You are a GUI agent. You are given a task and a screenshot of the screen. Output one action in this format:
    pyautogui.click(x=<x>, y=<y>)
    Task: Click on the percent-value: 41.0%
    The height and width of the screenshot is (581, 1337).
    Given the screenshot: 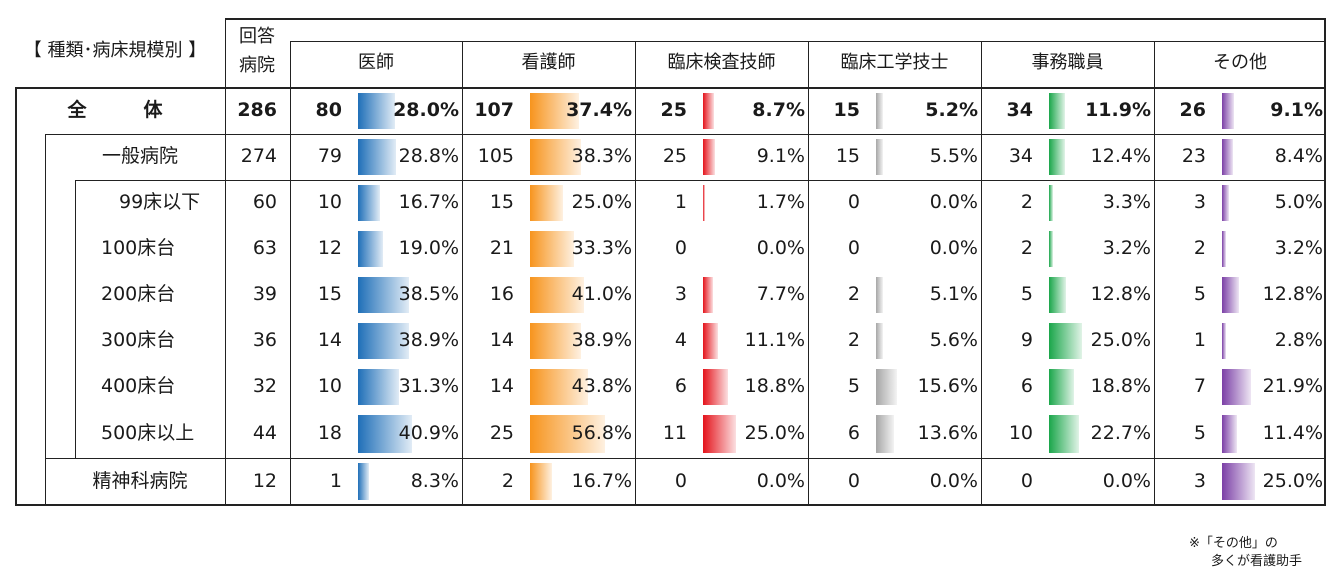 What is the action you would take?
    pyautogui.click(x=601, y=294)
    